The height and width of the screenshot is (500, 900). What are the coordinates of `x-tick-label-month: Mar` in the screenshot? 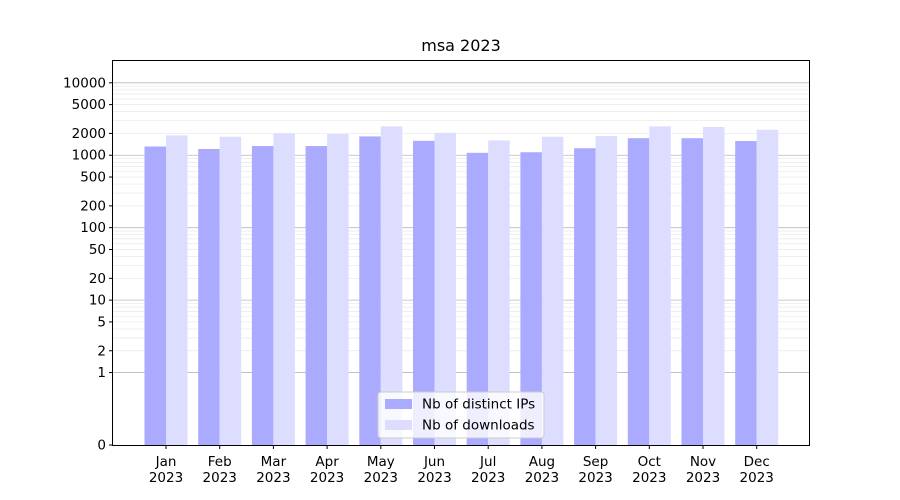 It's located at (274, 462).